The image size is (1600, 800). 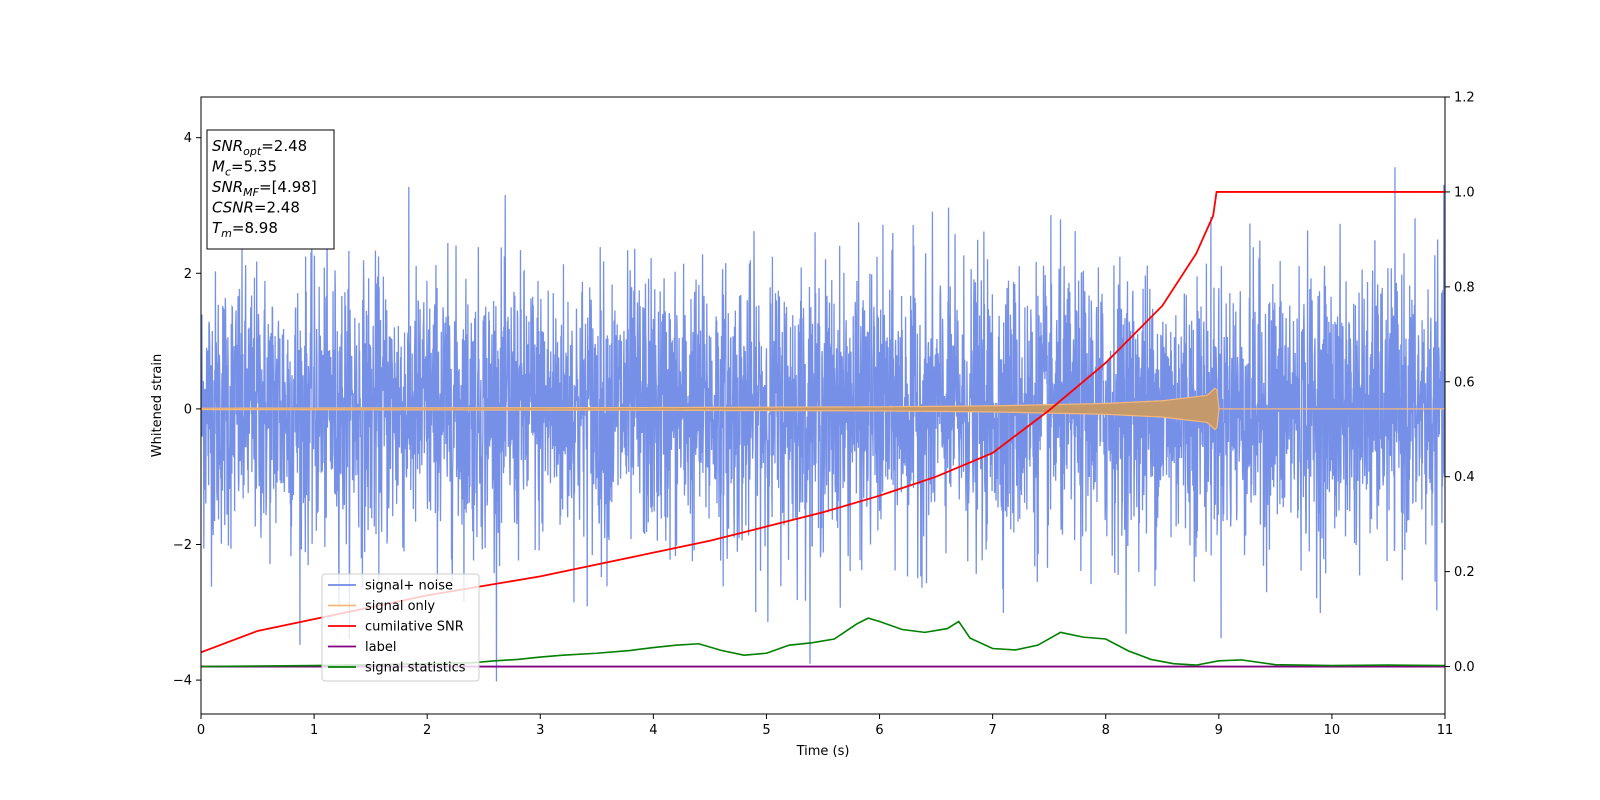 What do you see at coordinates (540, 730) in the screenshot?
I see `x-tick-label: 3` at bounding box center [540, 730].